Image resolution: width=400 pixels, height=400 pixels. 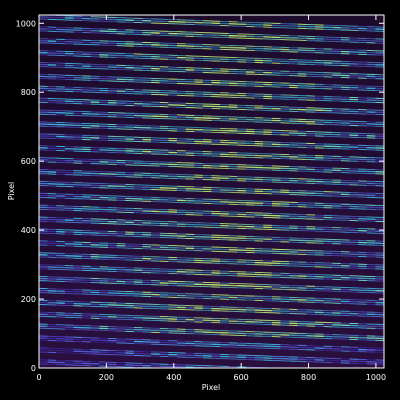 I want to click on x-tick-label: 600, so click(x=241, y=377).